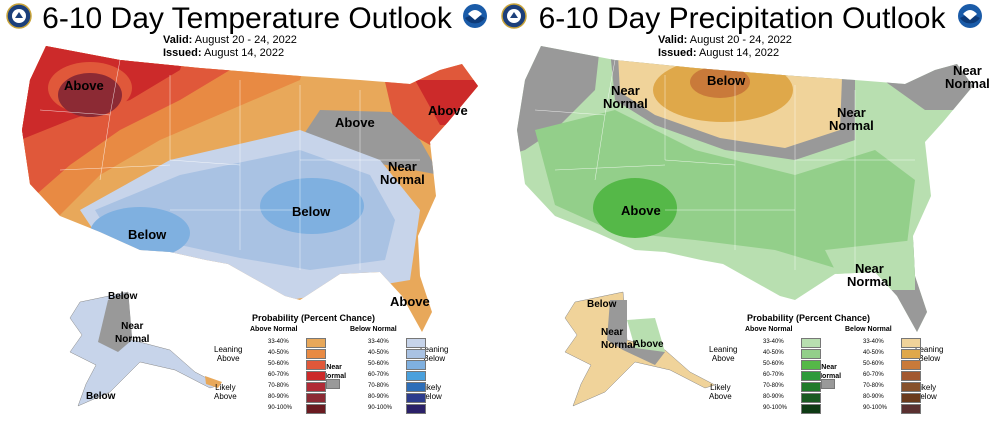  What do you see at coordinates (123, 296) in the screenshot?
I see `map-label-alaska-below-north: Below` at bounding box center [123, 296].